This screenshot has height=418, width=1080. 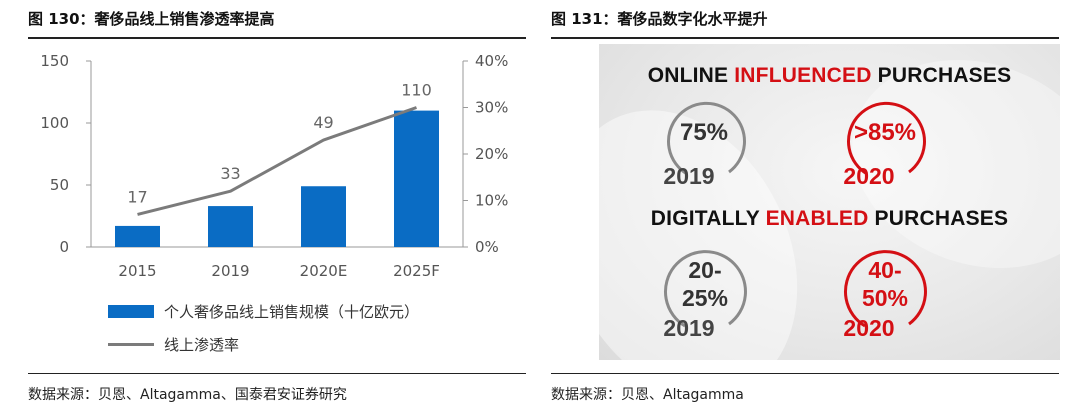 What do you see at coordinates (277, 161) in the screenshot?
I see `penetration-line` at bounding box center [277, 161].